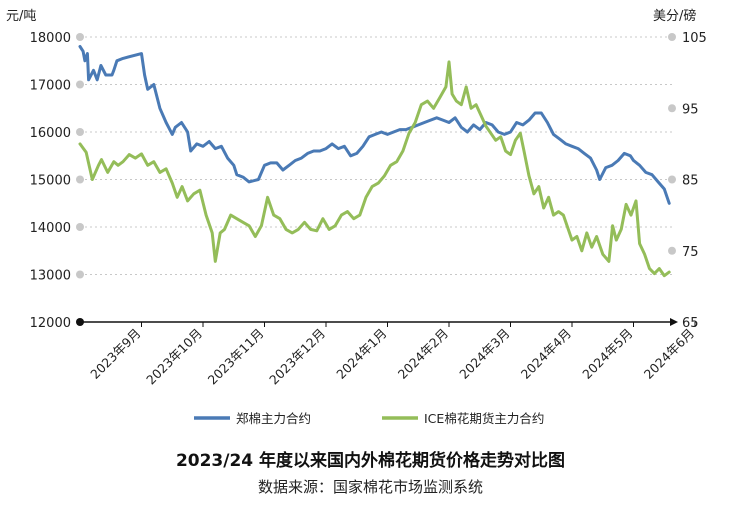  I want to click on x-tick-label: 2024年2月, so click(423, 354).